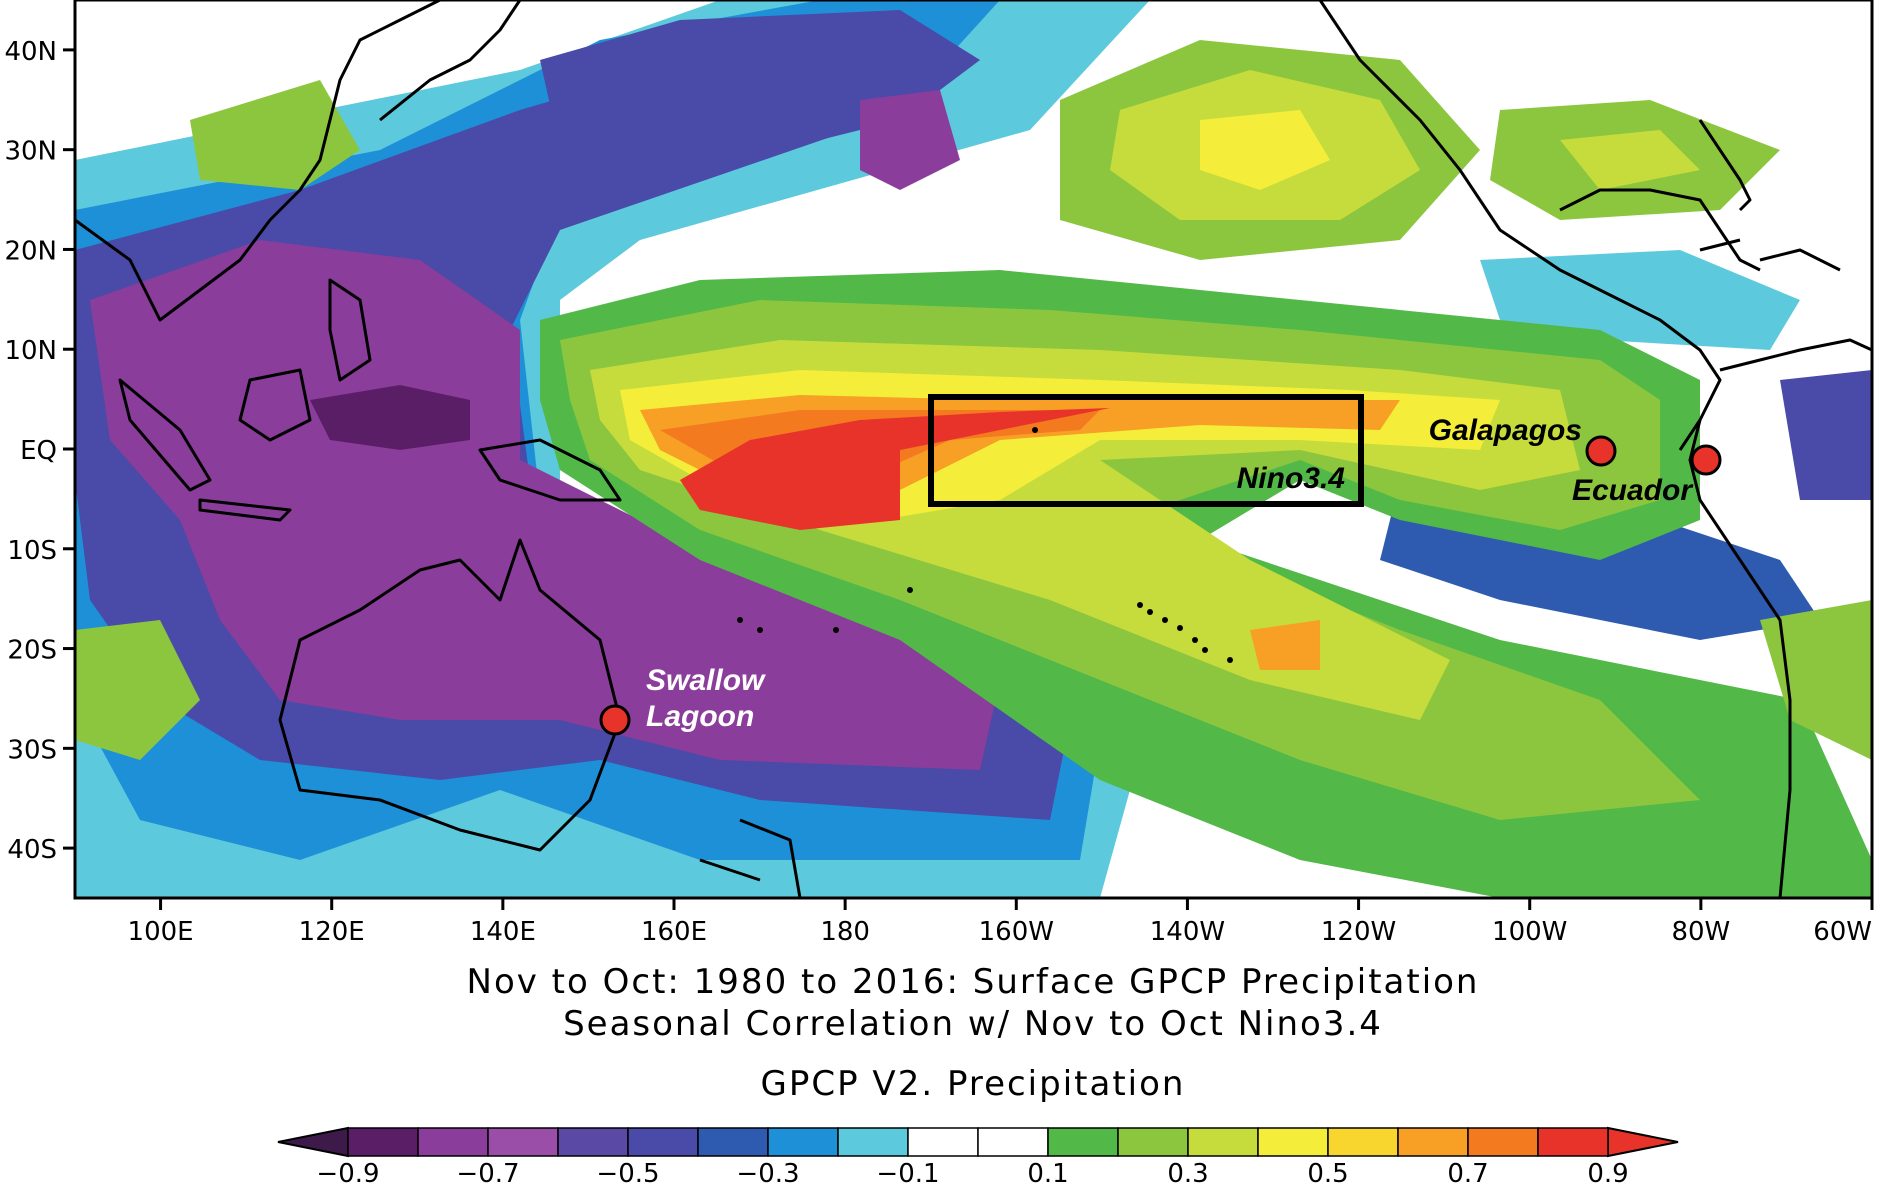 The width and height of the screenshot is (1900, 1188). Describe the element at coordinates (30, 251) in the screenshot. I see `lat-tick-label: 20N` at that location.